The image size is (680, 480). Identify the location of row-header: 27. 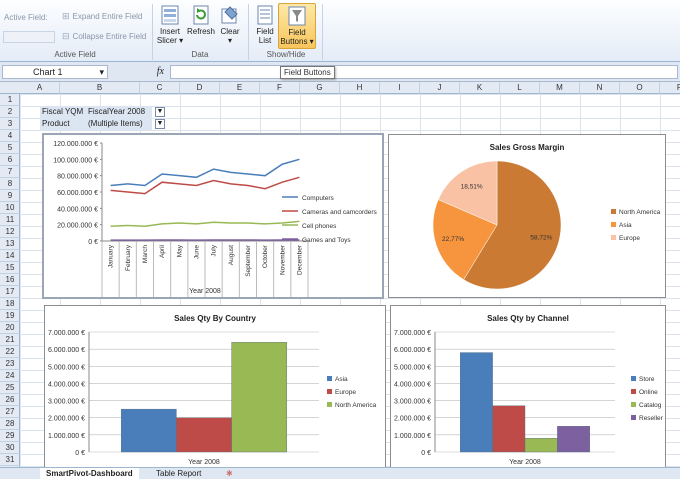
(10, 412).